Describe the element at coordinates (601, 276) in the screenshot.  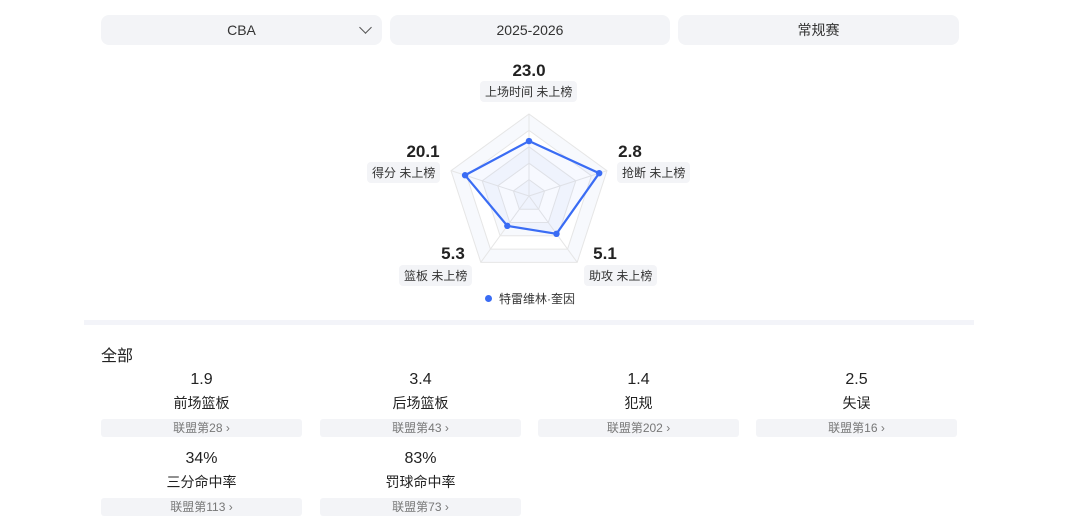
I see `axis-label: 助攻` at that location.